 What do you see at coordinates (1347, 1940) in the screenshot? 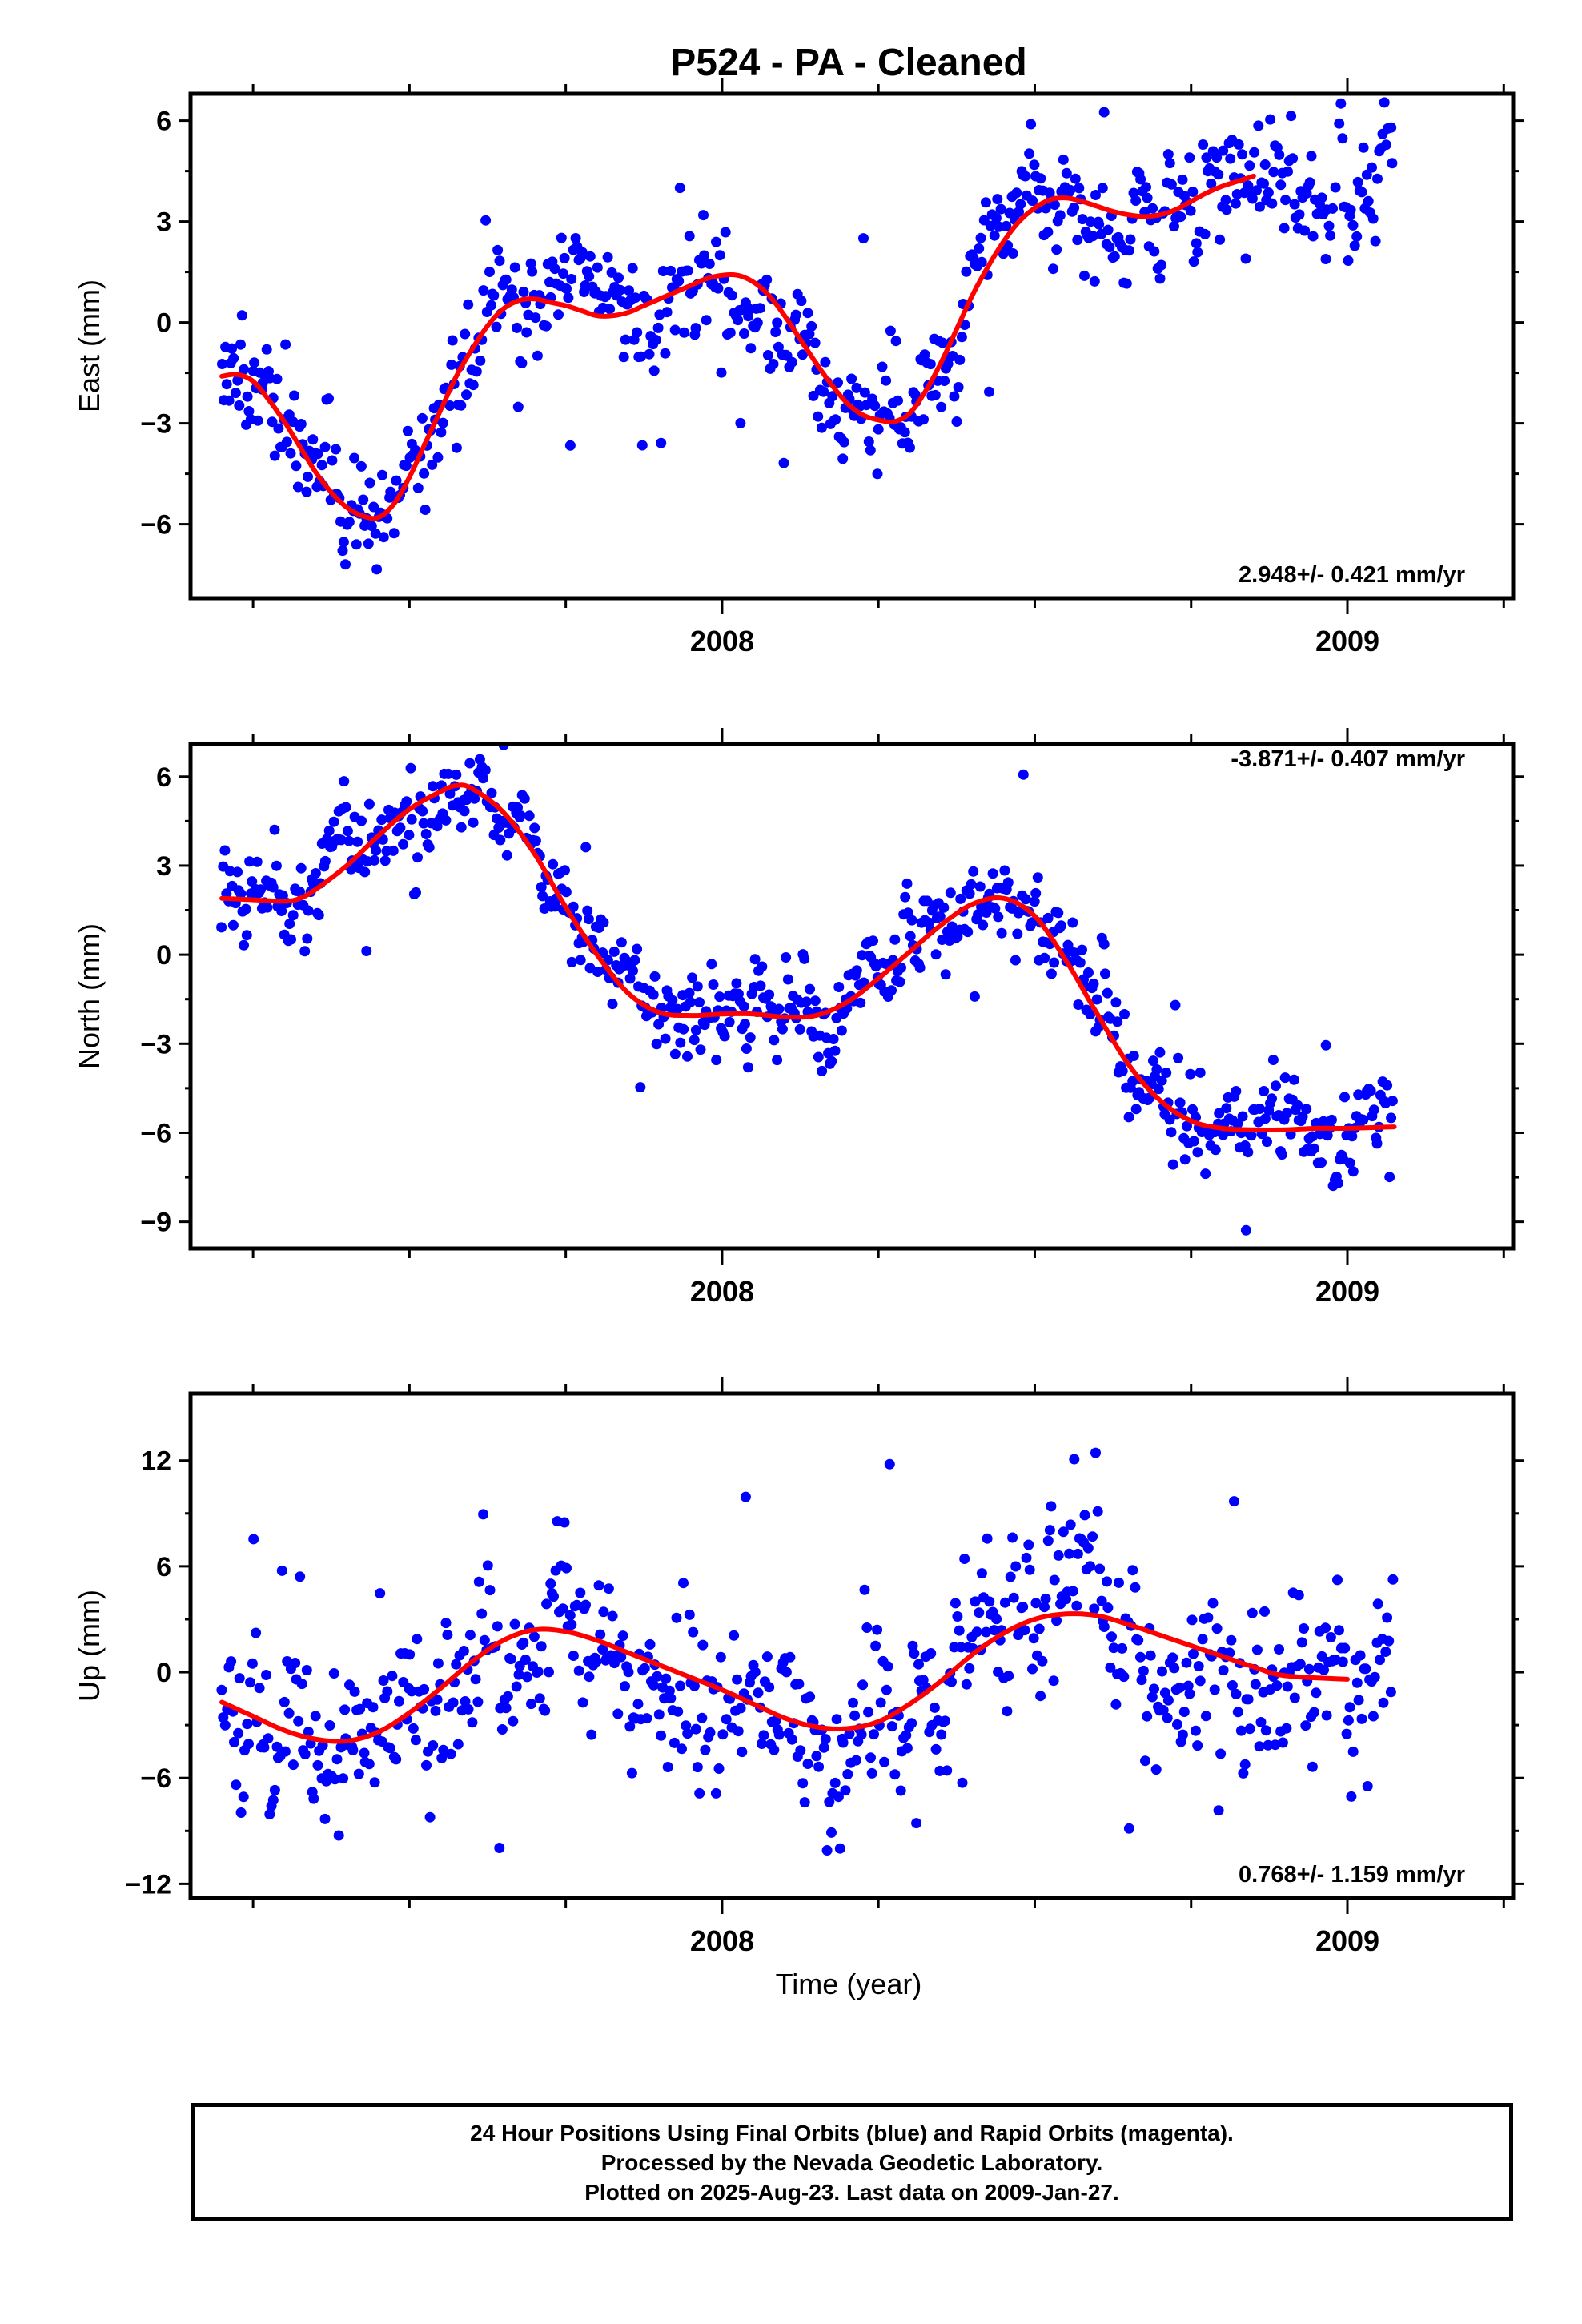
I see `x-tick-label: 2009` at bounding box center [1347, 1940].